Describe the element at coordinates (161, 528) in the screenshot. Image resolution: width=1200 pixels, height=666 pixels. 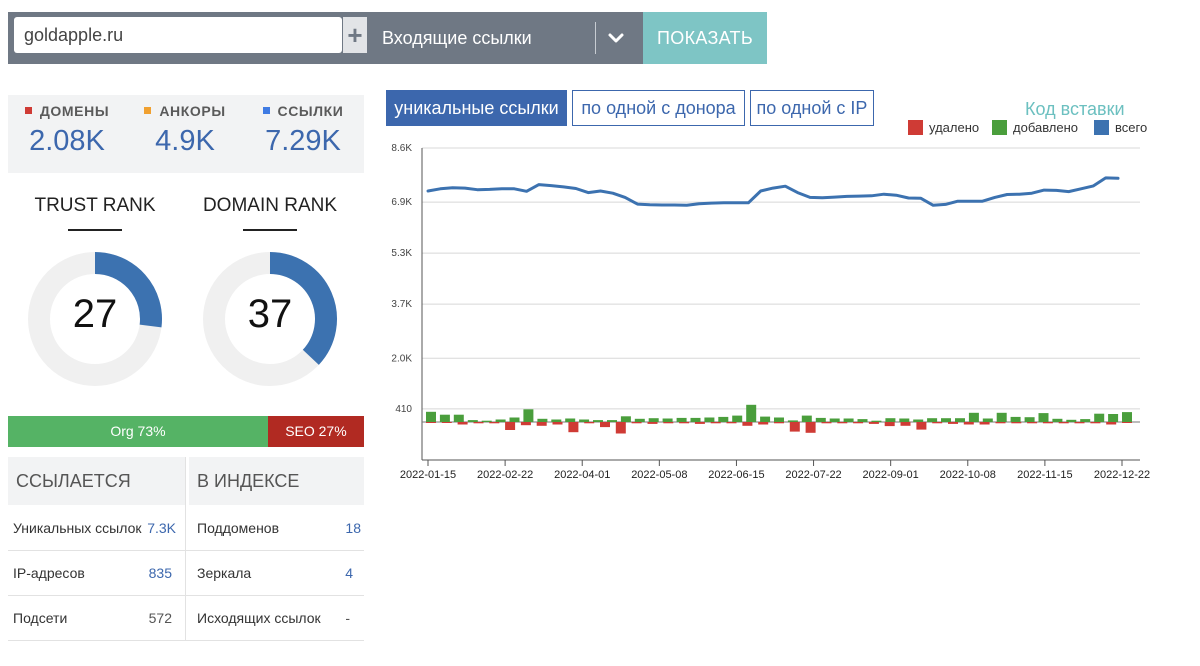
I see `row-value-link: 7.3K` at that location.